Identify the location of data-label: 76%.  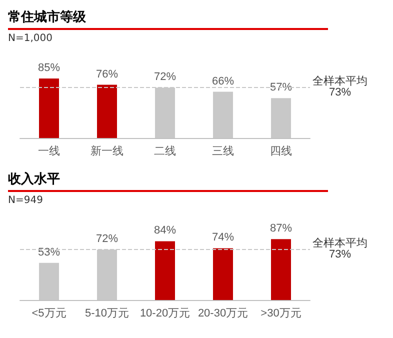
(107, 74).